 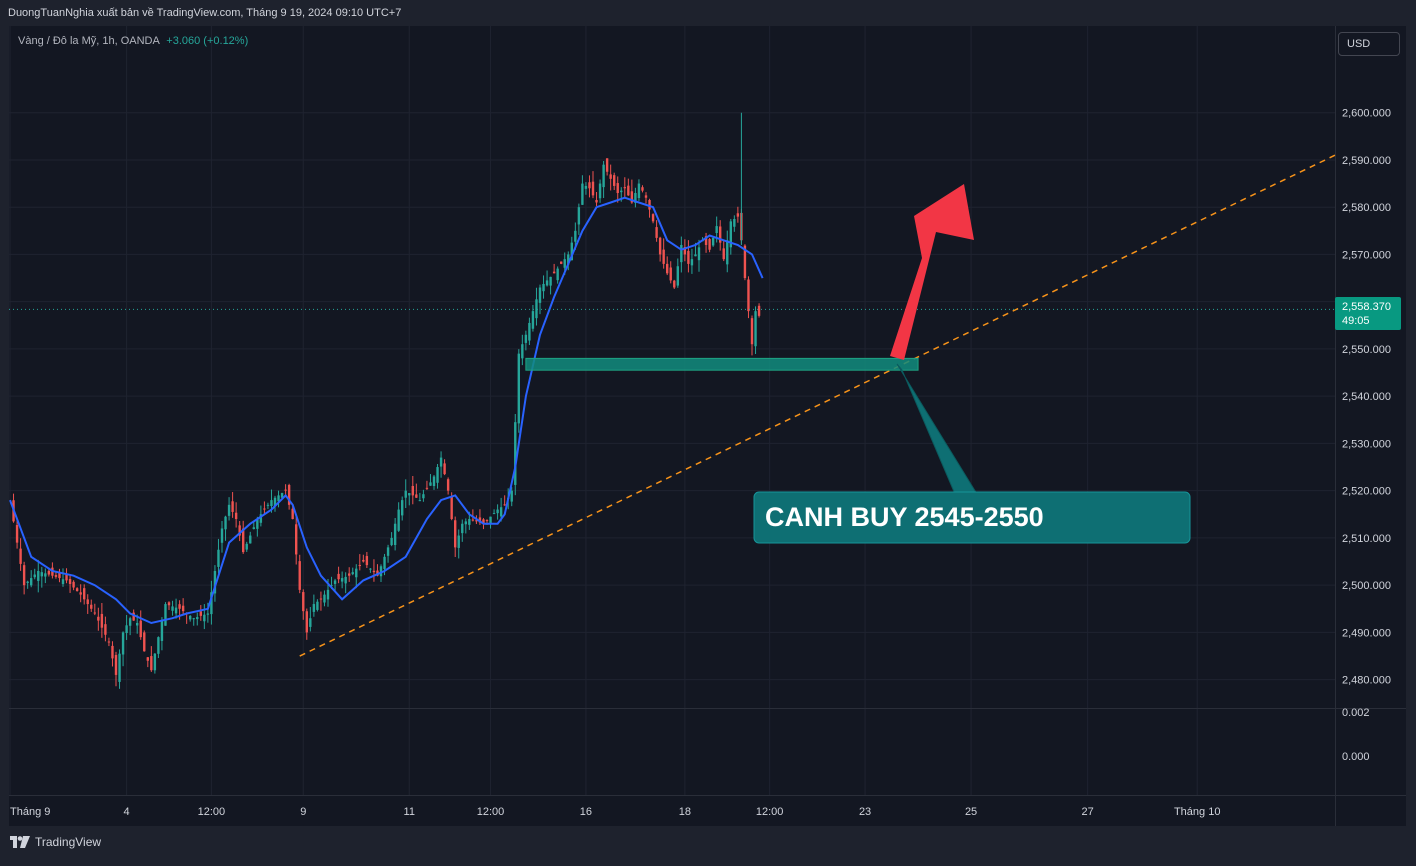 What do you see at coordinates (1366, 586) in the screenshot?
I see `y-tick-label: 2,500.000` at bounding box center [1366, 586].